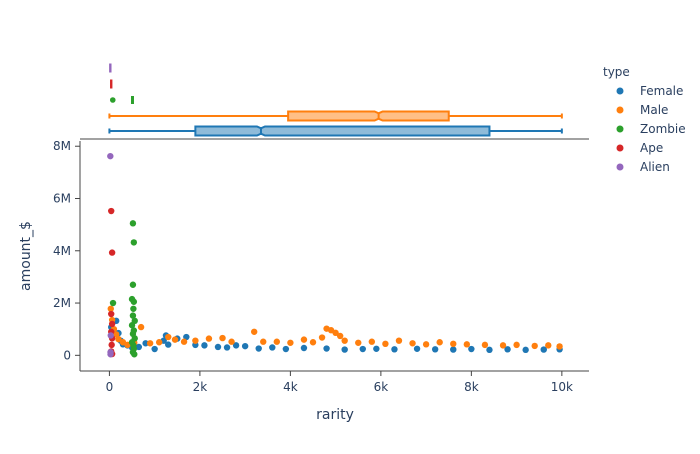 The height and width of the screenshot is (454, 700). What do you see at coordinates (62, 303) in the screenshot?
I see `y-tick-label: 2M` at bounding box center [62, 303].